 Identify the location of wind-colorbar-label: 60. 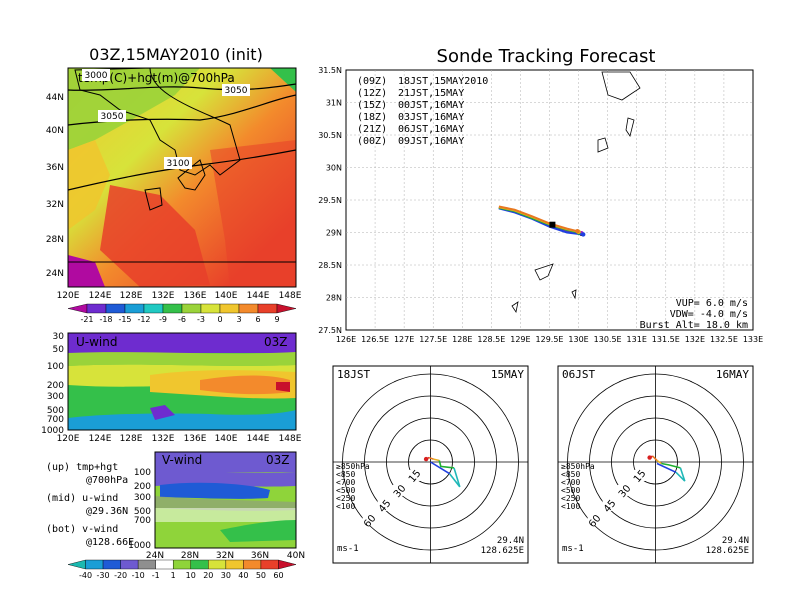
(278, 575).